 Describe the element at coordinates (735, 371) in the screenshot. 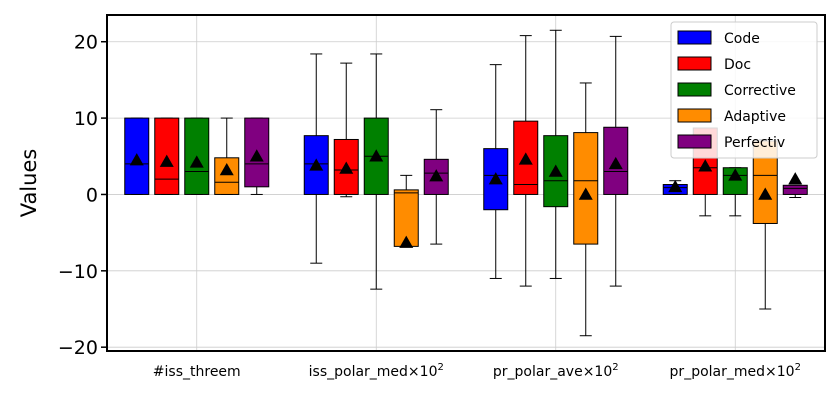

I see `x-tick-label: pr_polar_med×102` at that location.